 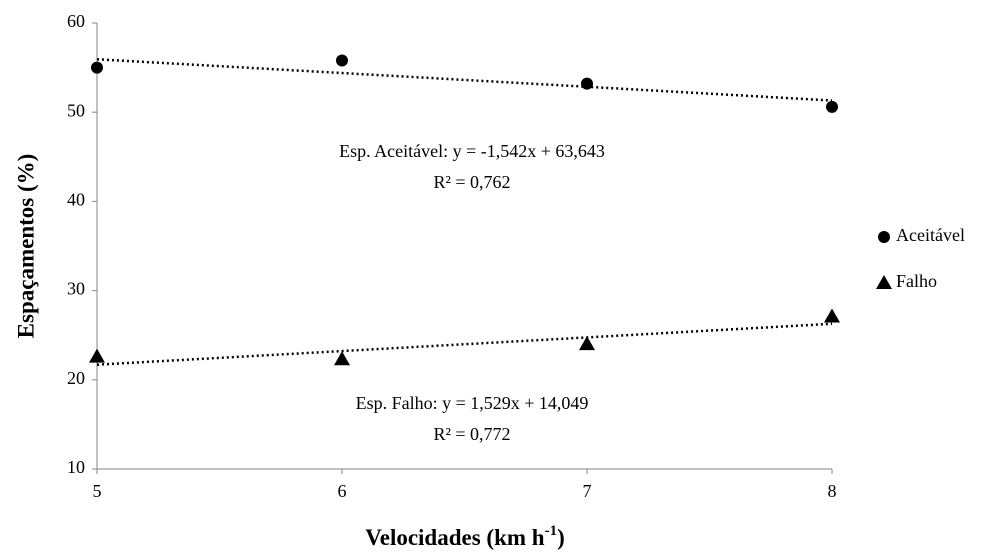 I want to click on legend-label: Aceitável, so click(x=930, y=235).